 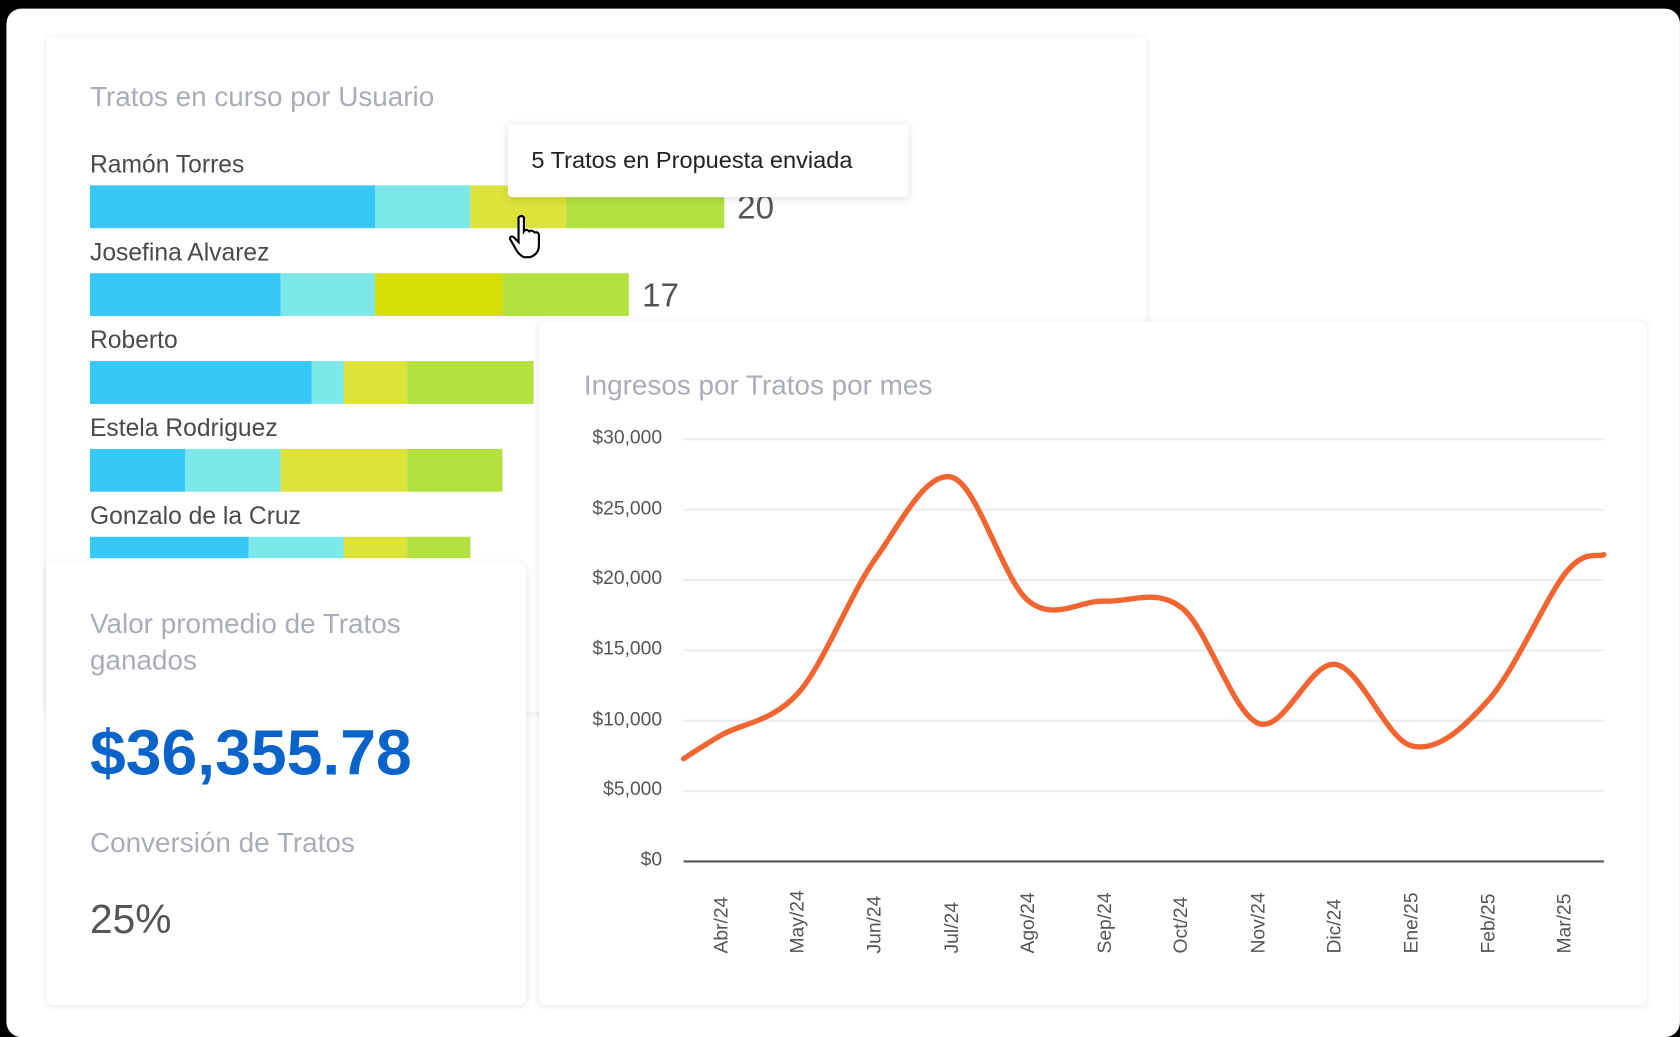 What do you see at coordinates (245, 642) in the screenshot?
I see `avg-value-title: Valor promedio de Tratos ganados` at bounding box center [245, 642].